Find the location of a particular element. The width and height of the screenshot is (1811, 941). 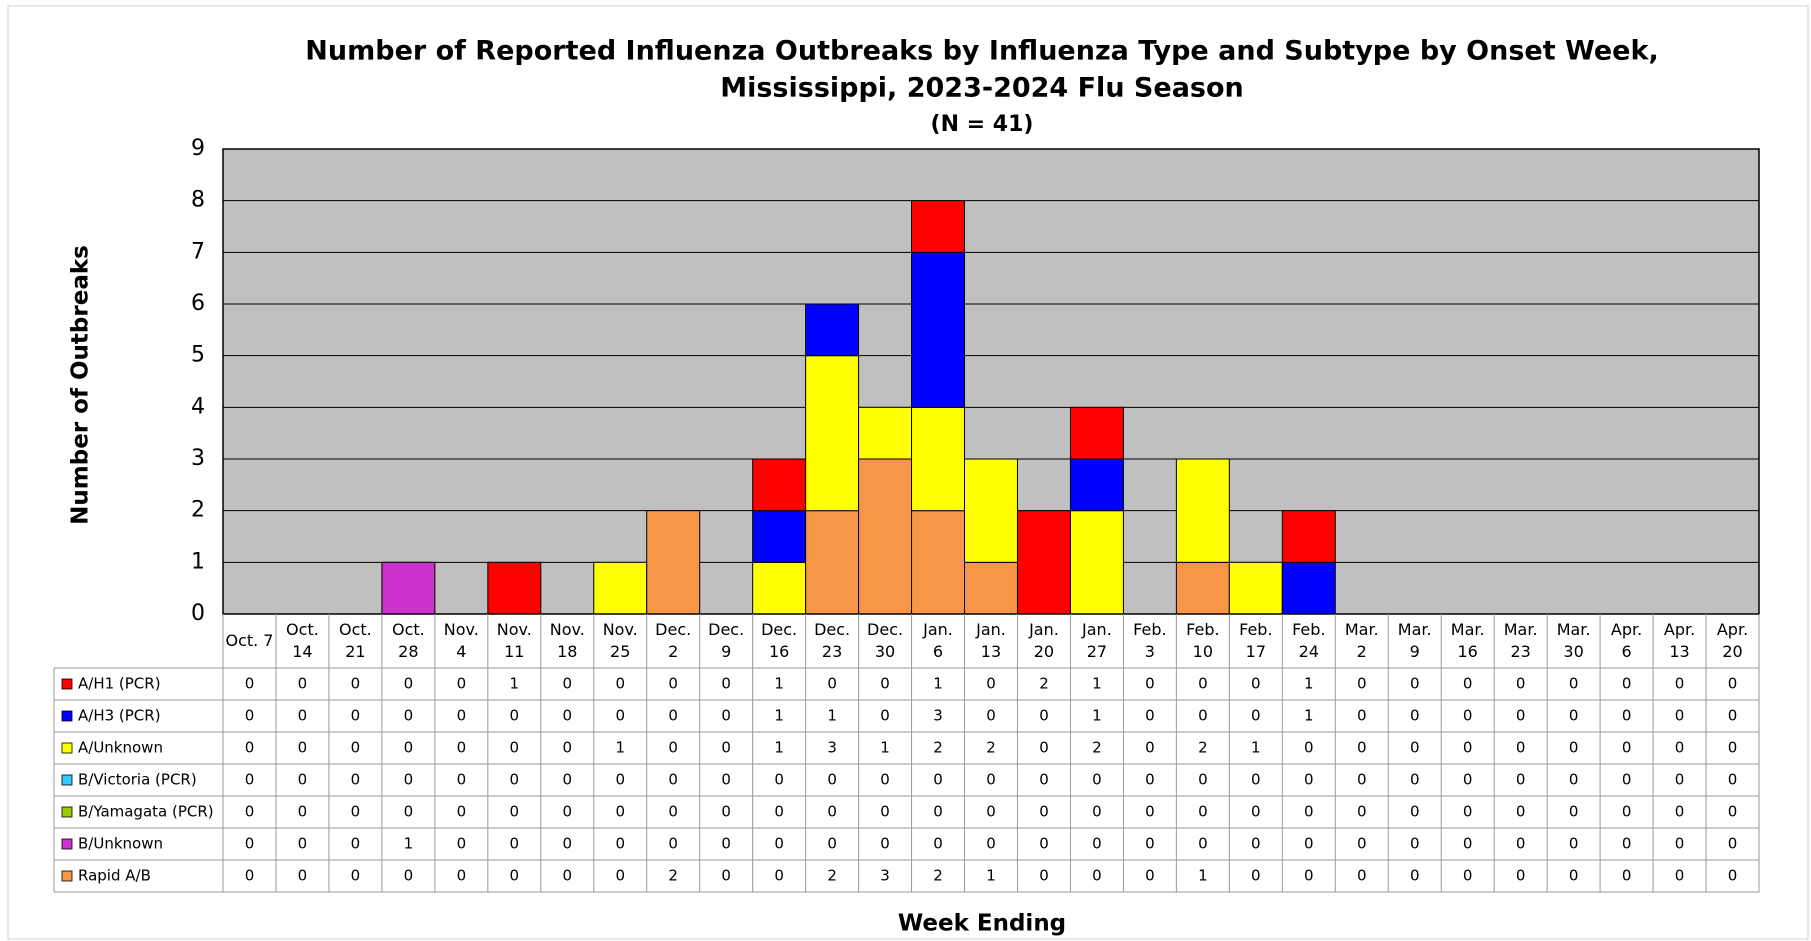

x-tick-label: Jan. 20 is located at coordinates (1044, 640).